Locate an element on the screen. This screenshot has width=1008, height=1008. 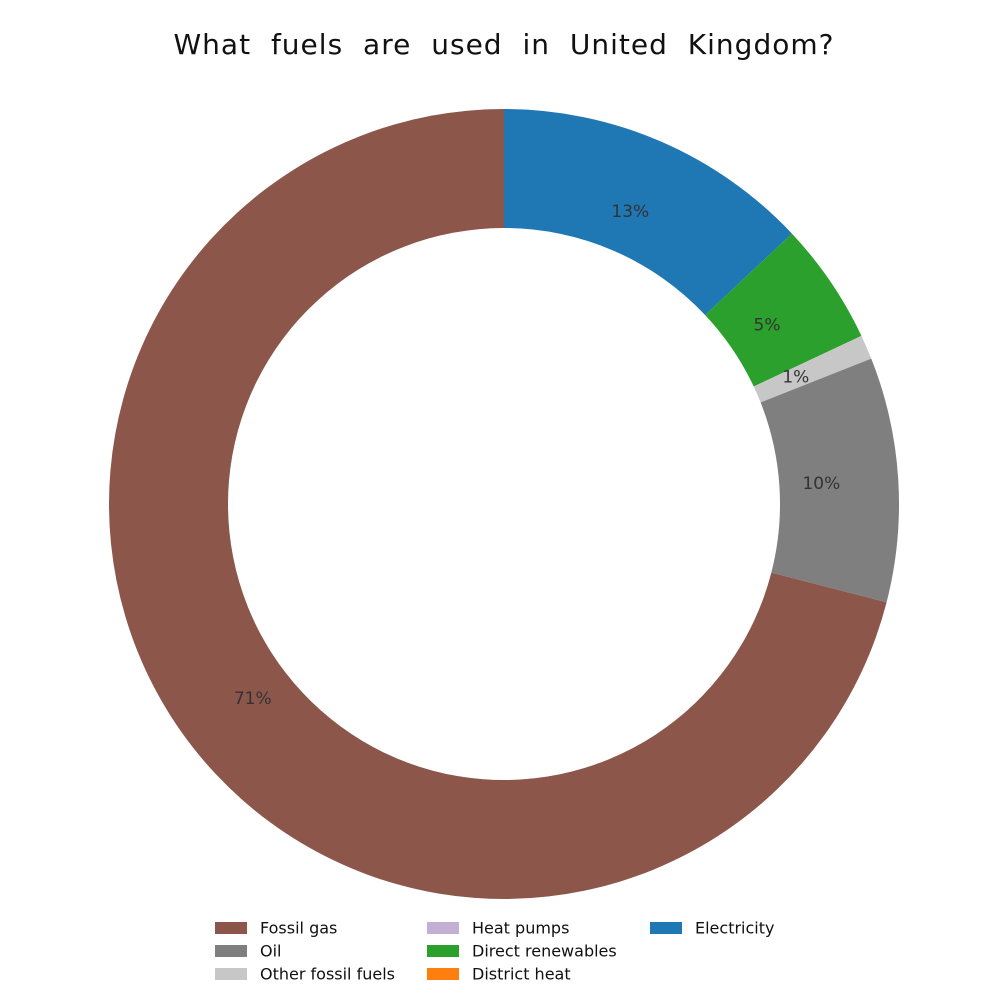
slice-label-oil: 10% is located at coordinates (821, 484).